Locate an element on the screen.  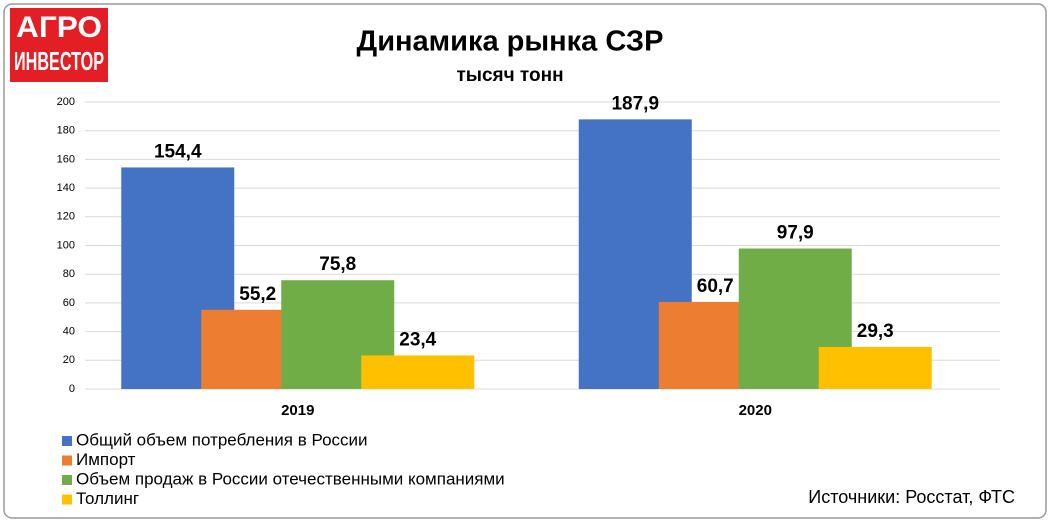
y-tick-label: 120 is located at coordinates (66, 217).